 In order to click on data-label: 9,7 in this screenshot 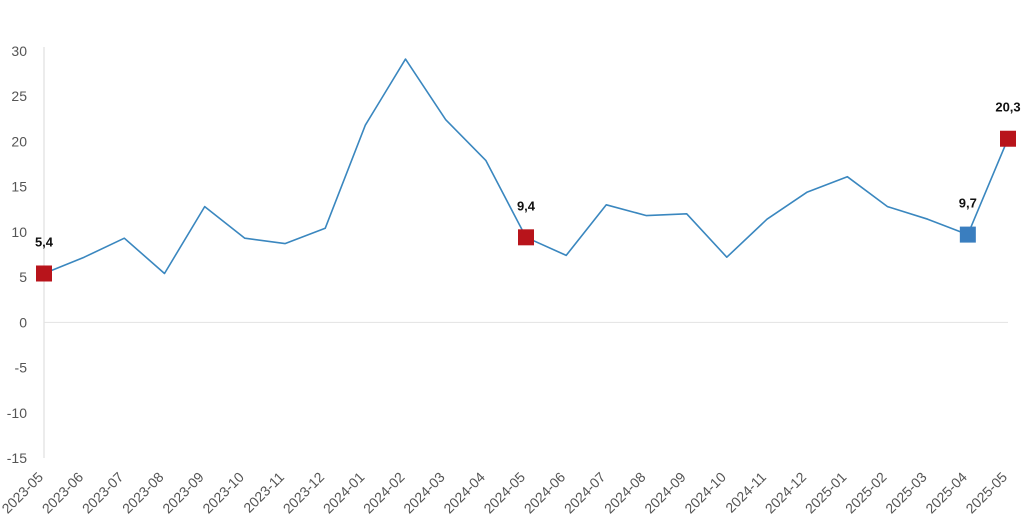, I will do `click(968, 203)`.